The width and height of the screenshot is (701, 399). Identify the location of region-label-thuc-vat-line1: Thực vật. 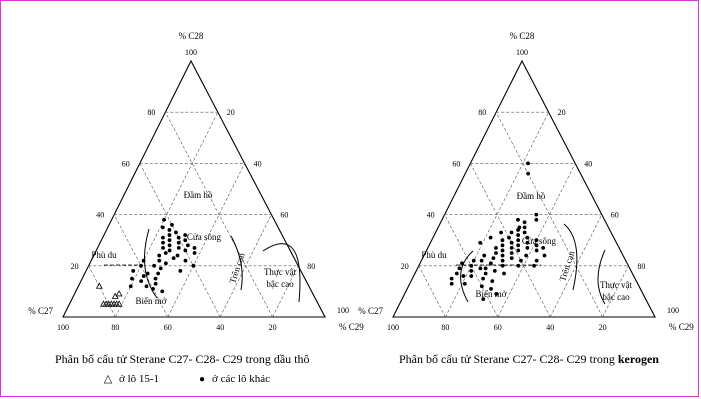
(280, 272).